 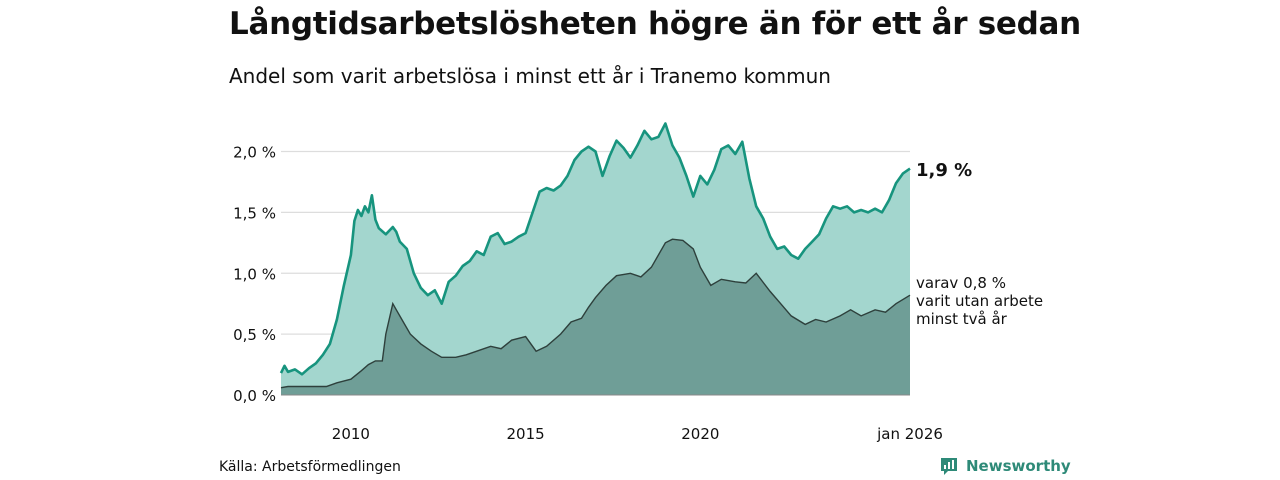 I want to click on y-tick-label: 1,0 %, so click(x=254, y=274).